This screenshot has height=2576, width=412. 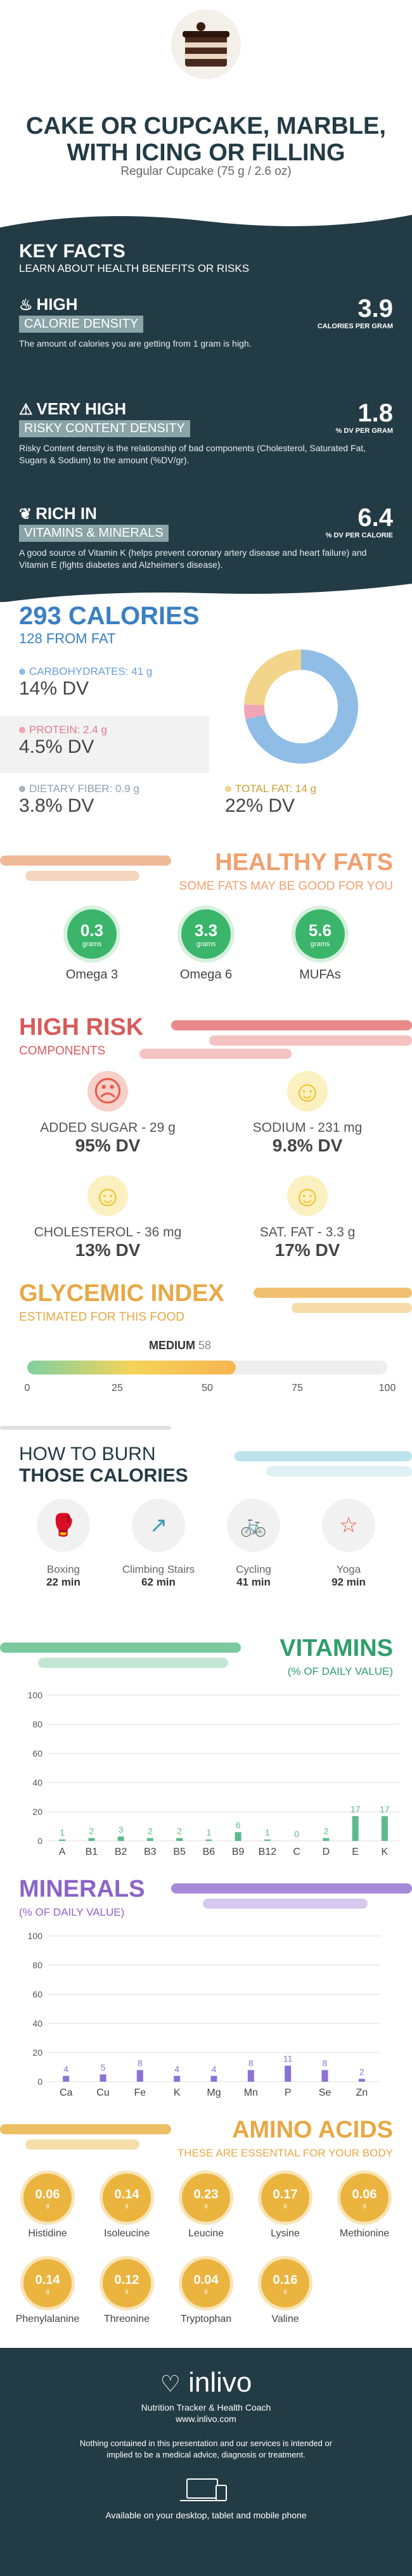 I want to click on x-tick-label: C, so click(x=296, y=1852).